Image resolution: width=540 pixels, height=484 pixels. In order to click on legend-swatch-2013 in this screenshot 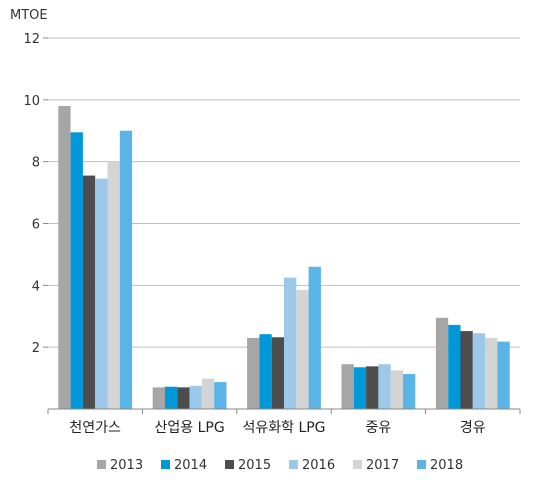, I will do `click(101, 464)`.